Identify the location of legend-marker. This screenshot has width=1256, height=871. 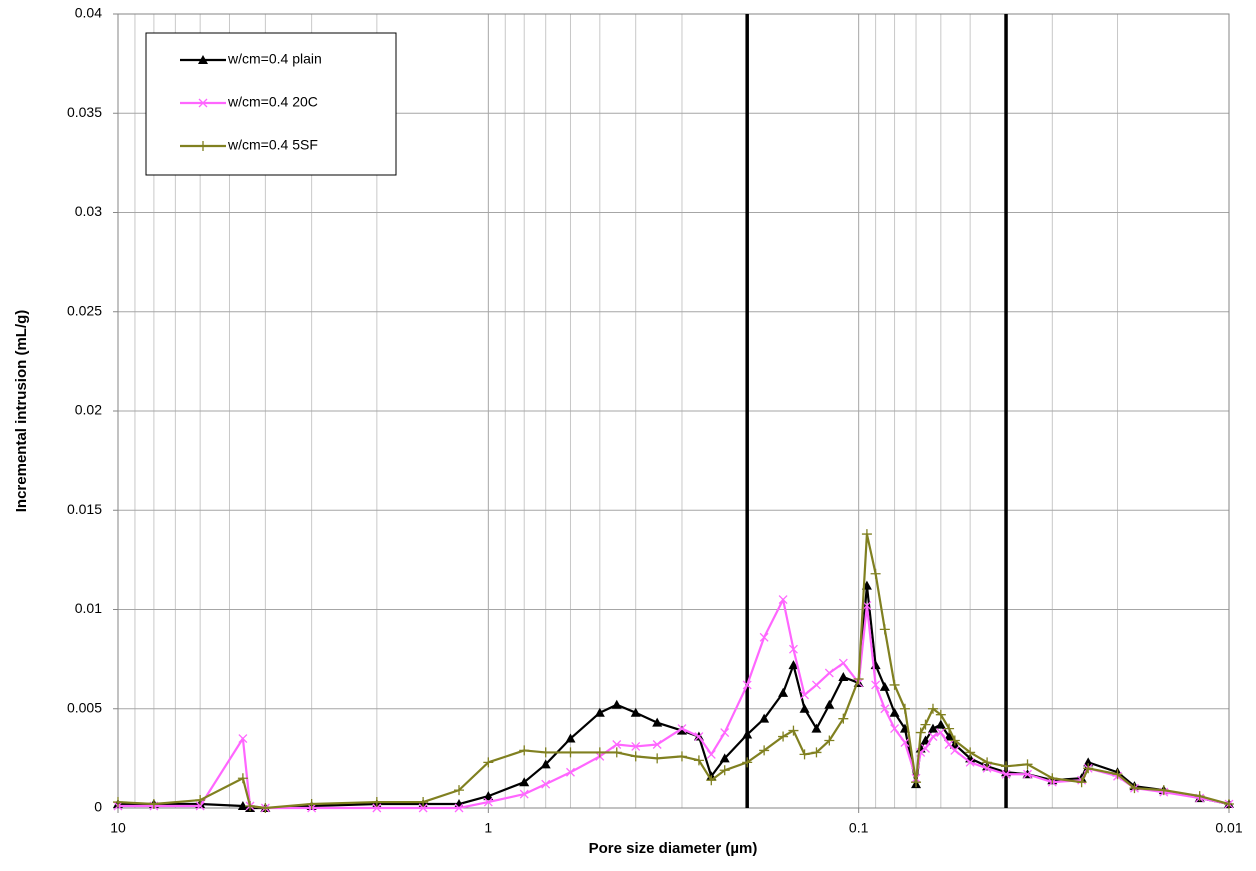
(203, 146).